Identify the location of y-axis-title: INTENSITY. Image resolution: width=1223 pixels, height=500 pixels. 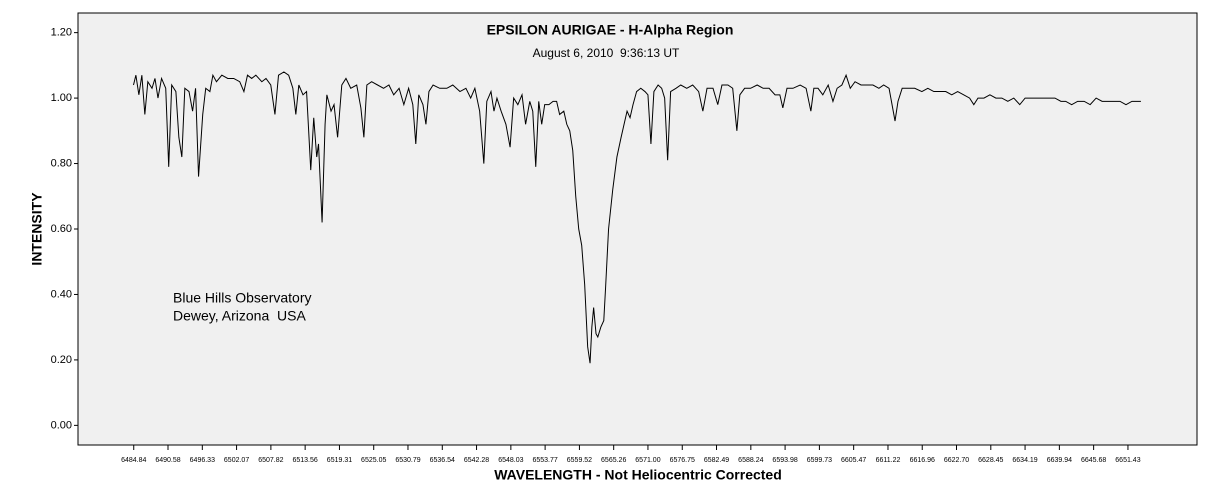
(37, 229).